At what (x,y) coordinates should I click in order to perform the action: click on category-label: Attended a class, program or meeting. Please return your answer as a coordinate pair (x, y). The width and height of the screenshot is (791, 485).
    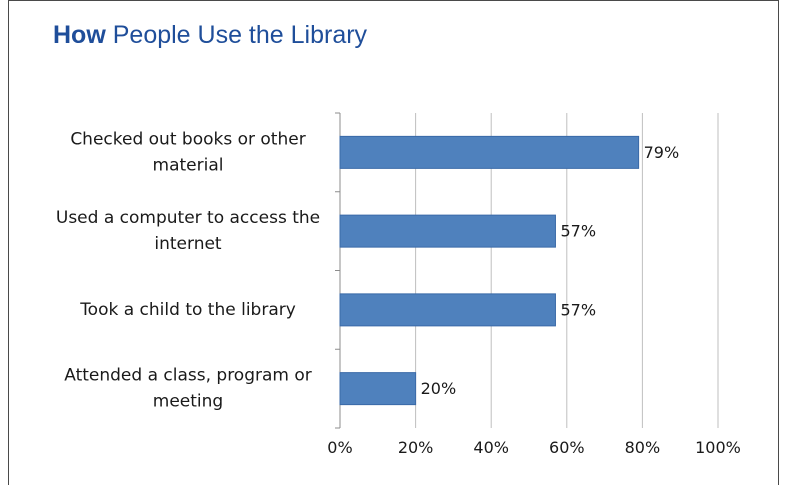
    Looking at the image, I should click on (188, 389).